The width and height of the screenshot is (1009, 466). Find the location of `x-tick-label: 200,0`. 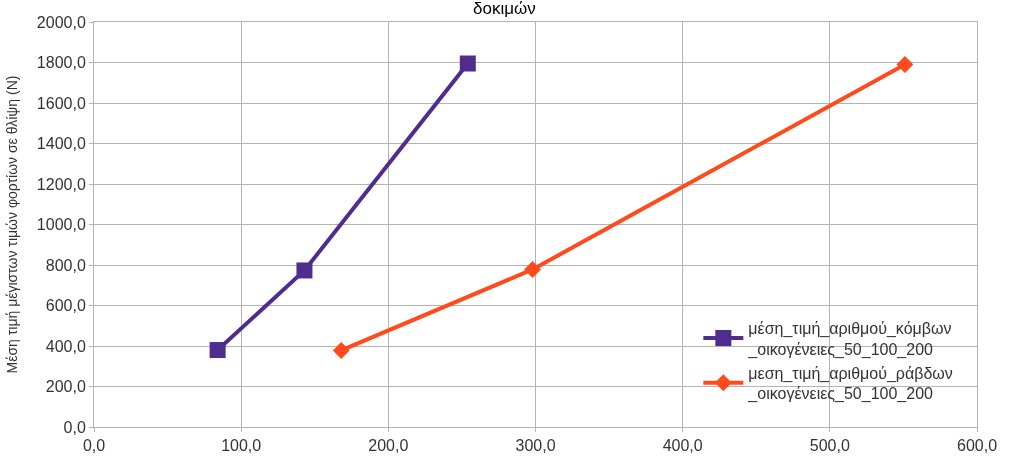

x-tick-label: 200,0 is located at coordinates (388, 446).